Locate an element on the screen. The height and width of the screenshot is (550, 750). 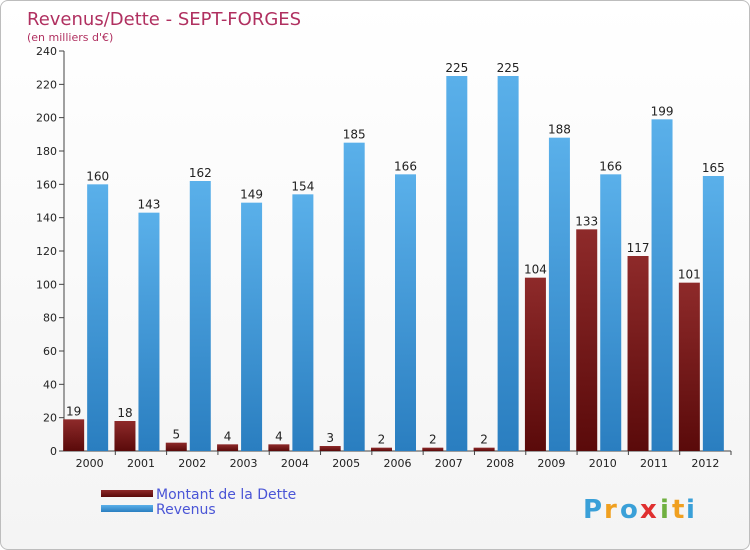
logo-letter: r is located at coordinates (610, 510).